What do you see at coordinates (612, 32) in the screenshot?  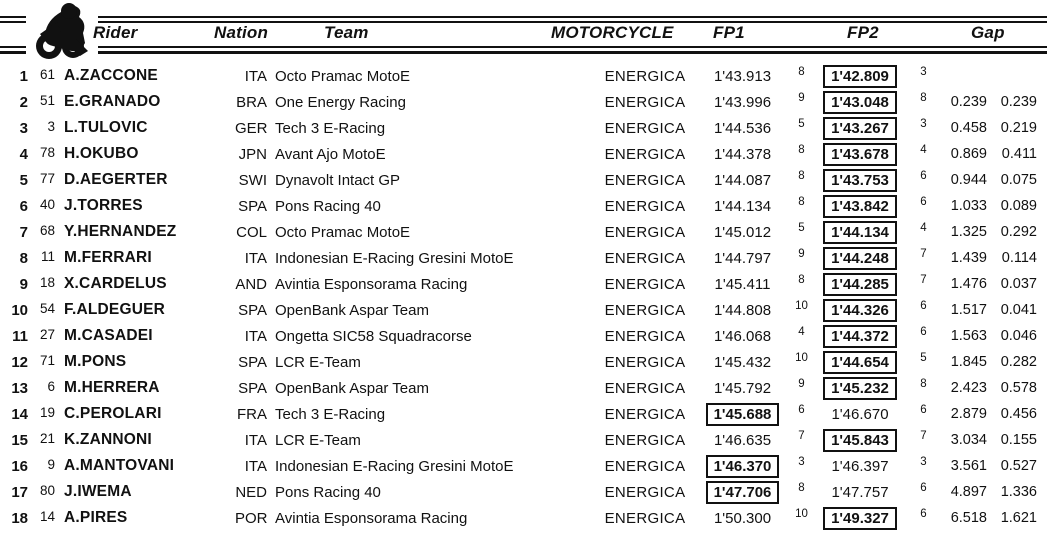 I see `column-header-motorcycle: MOTORCYCLE` at bounding box center [612, 32].